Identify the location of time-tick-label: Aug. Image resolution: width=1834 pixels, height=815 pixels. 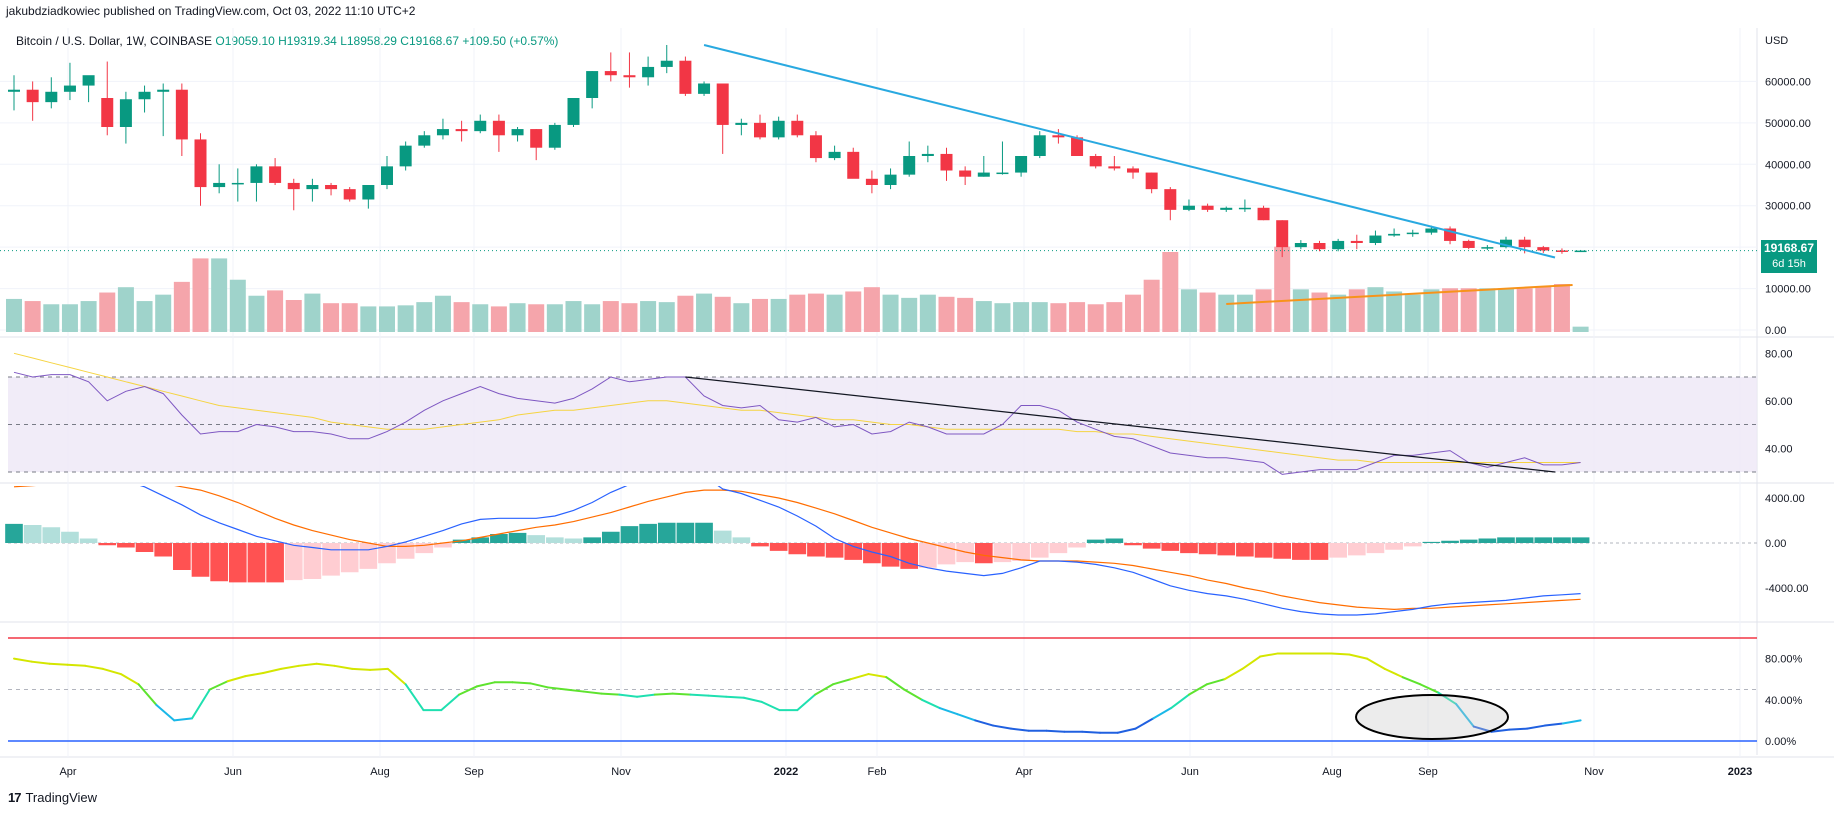
(1332, 772).